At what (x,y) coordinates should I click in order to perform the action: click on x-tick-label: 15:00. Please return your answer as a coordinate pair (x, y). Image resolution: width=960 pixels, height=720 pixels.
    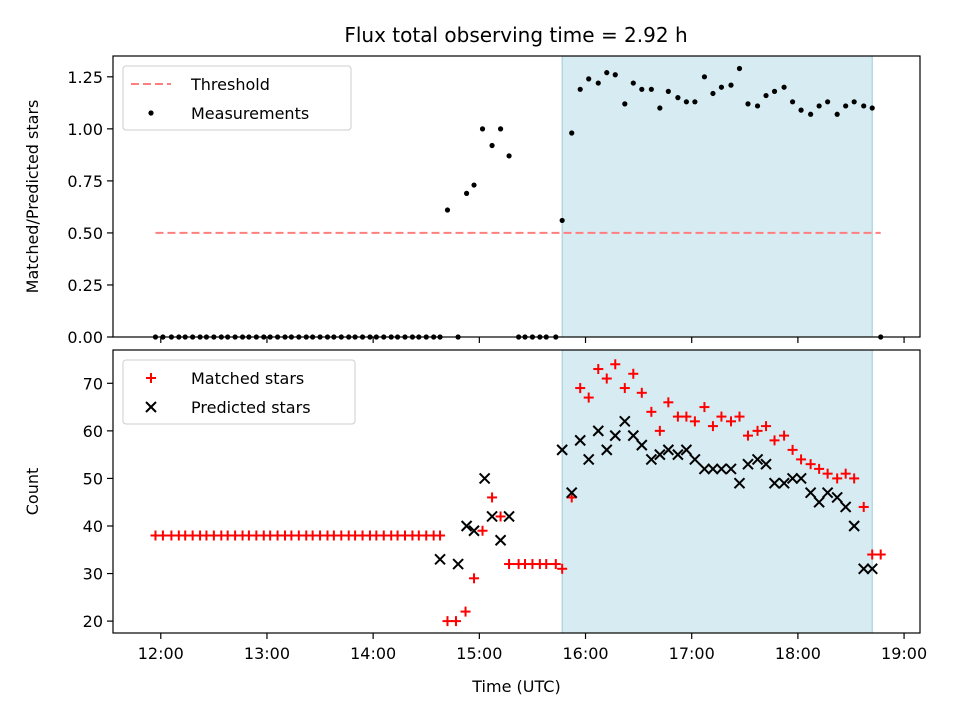
    Looking at the image, I should click on (479, 653).